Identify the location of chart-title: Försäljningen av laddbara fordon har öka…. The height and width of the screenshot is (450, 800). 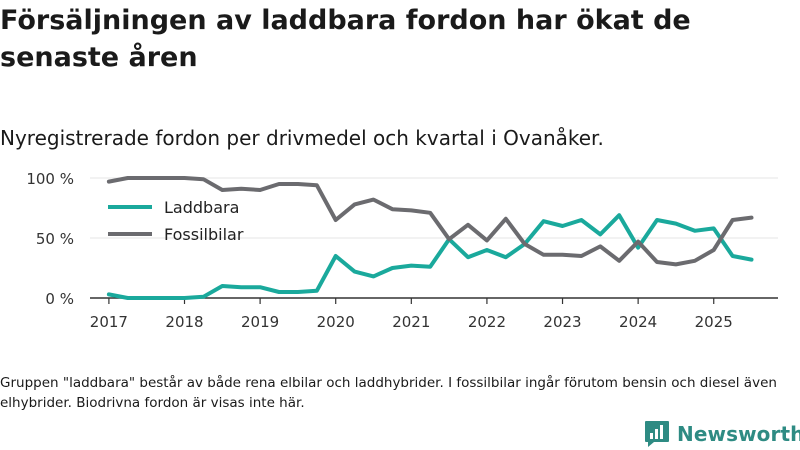
(345, 39).